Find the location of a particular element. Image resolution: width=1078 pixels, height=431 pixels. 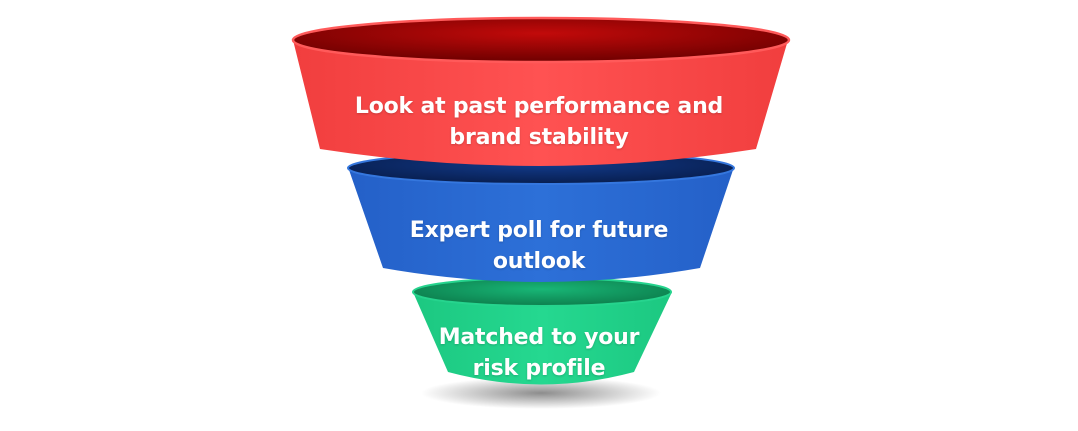

funnel-stage-3-body is located at coordinates (542, 338).